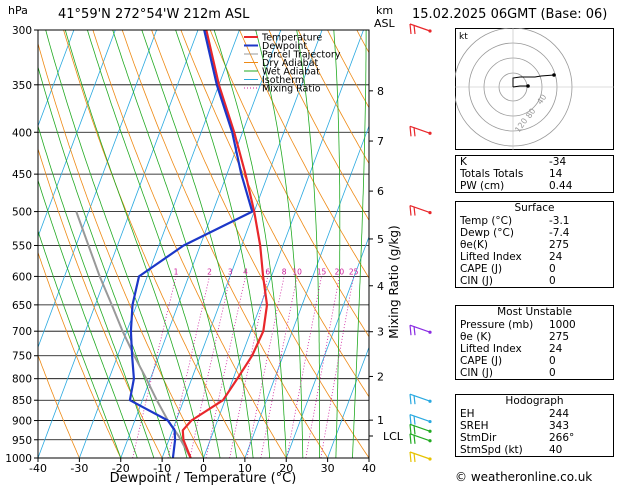  I want to click on totals-totals-row: Totals Totals 14, so click(511, 174).